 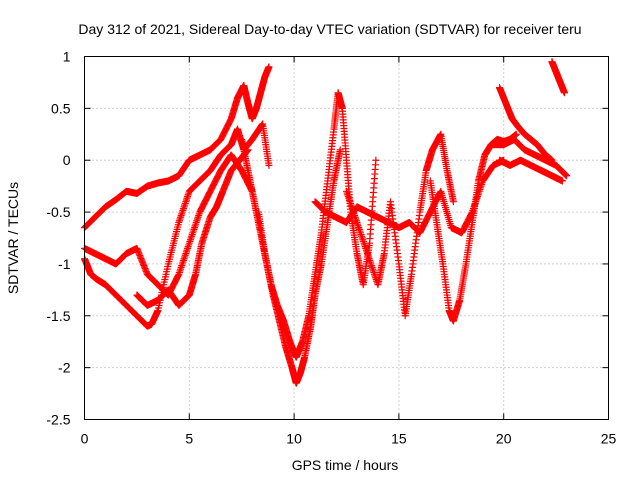 I want to click on series-sat-b, so click(x=177, y=225).